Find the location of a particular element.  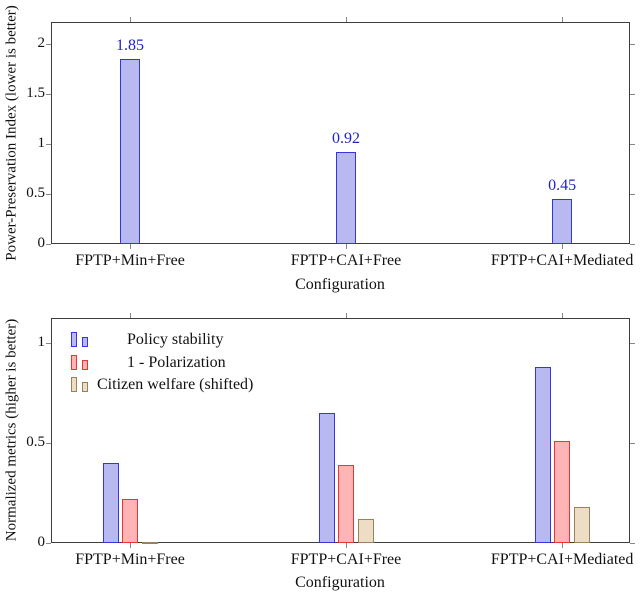

legend-label: Policy stability is located at coordinates (175, 339).